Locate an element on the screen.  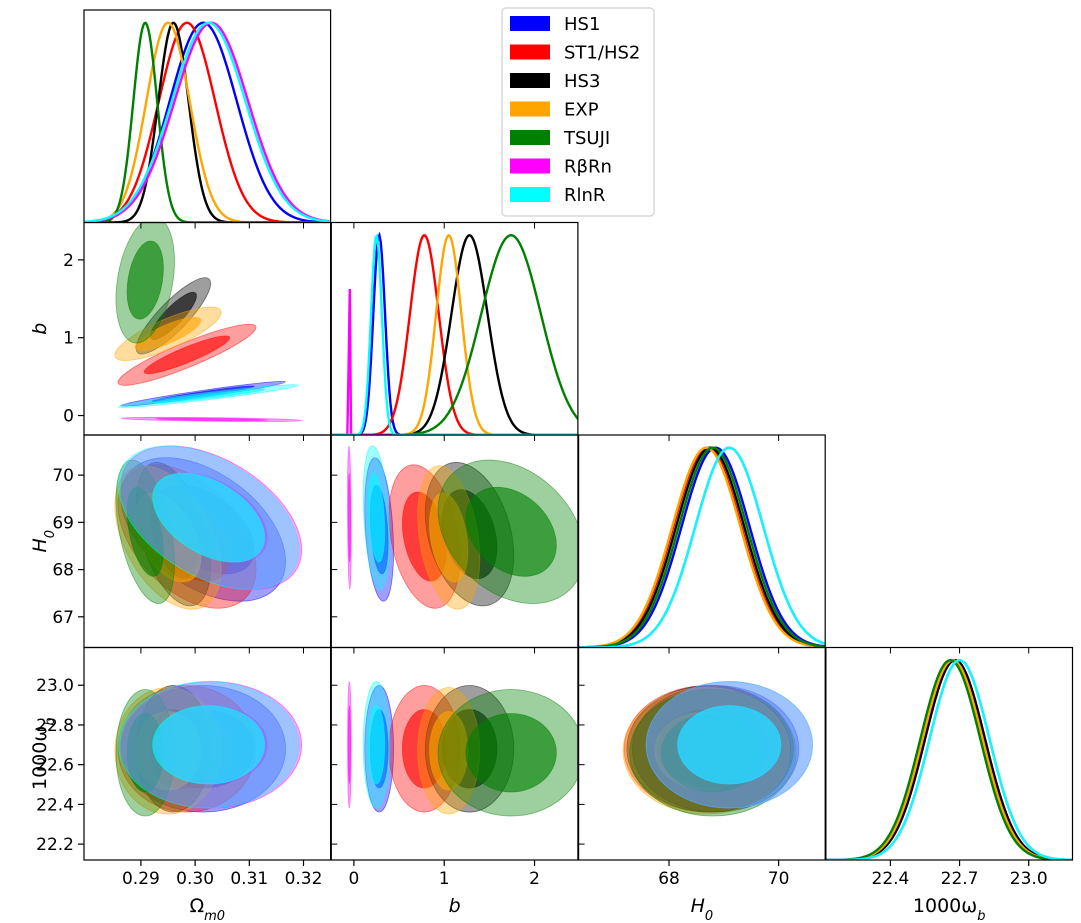
legend-label: EXP is located at coordinates (581, 110).